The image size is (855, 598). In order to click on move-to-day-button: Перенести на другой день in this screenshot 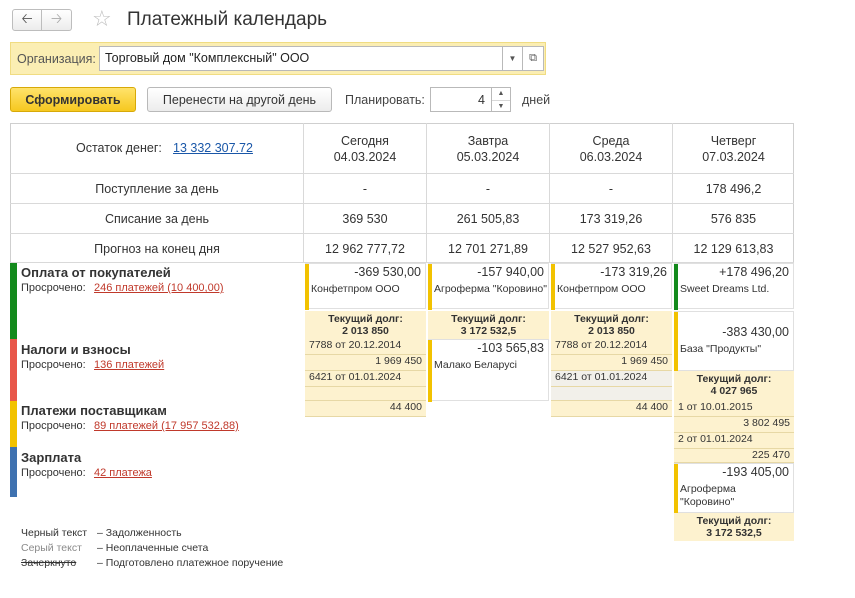, I will do `click(239, 99)`.